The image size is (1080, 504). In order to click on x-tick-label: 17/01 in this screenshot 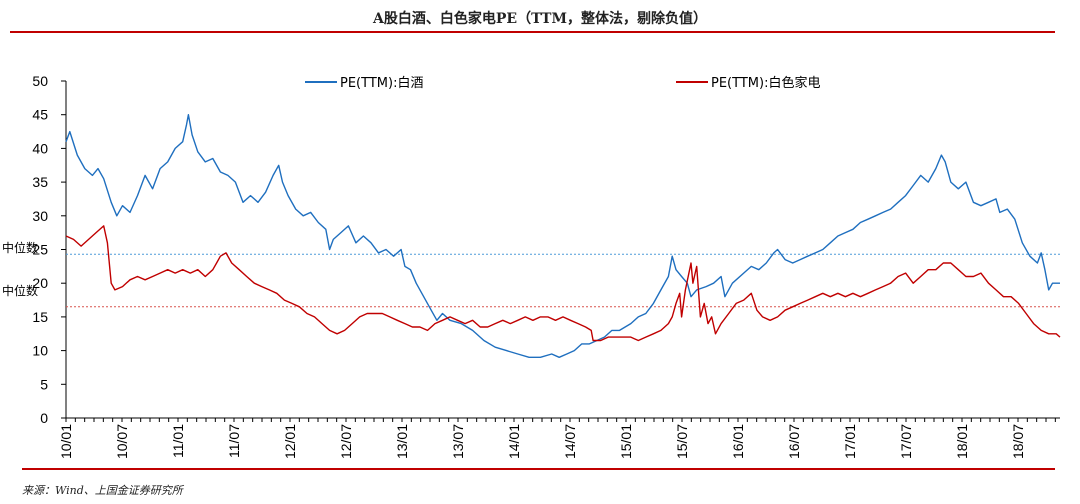, I will do `click(850, 441)`.